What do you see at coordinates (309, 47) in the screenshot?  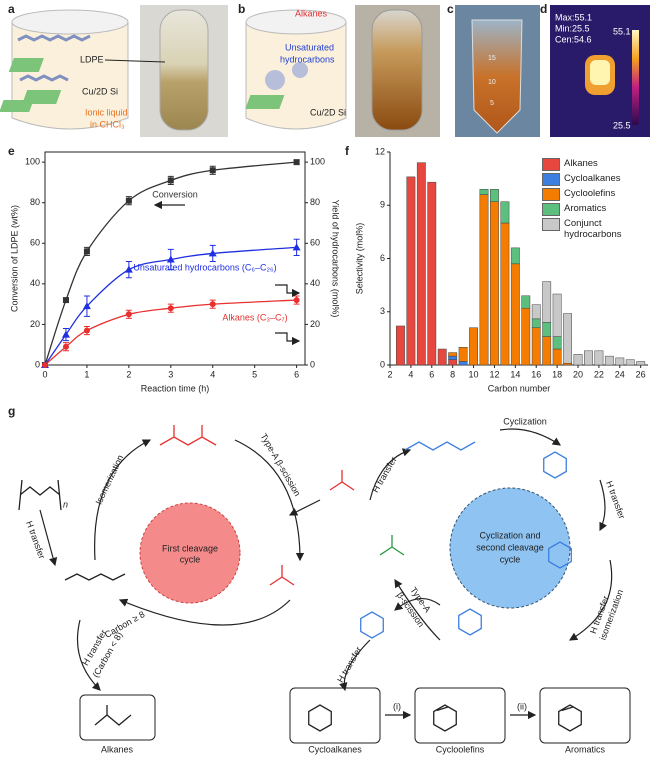 I see `label: Unsaturated` at bounding box center [309, 47].